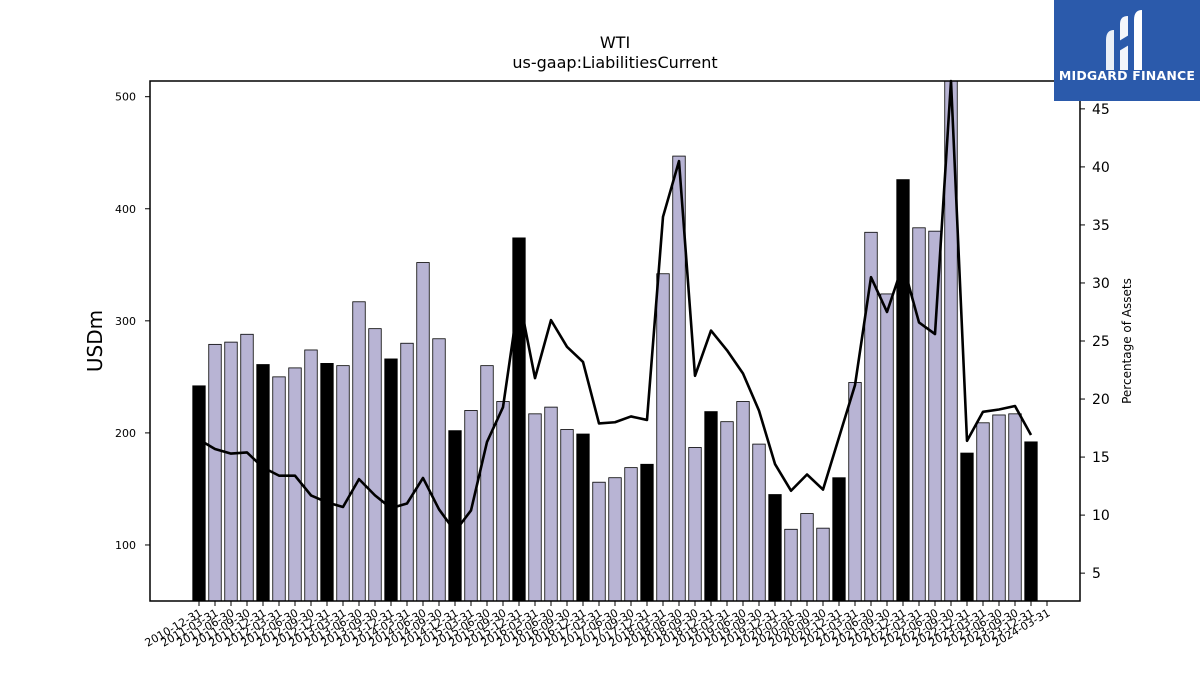 Image resolution: width=1200 pixels, height=675 pixels. What do you see at coordinates (1101, 110) in the screenshot?
I see `y2-tick-label: 45` at bounding box center [1101, 110].